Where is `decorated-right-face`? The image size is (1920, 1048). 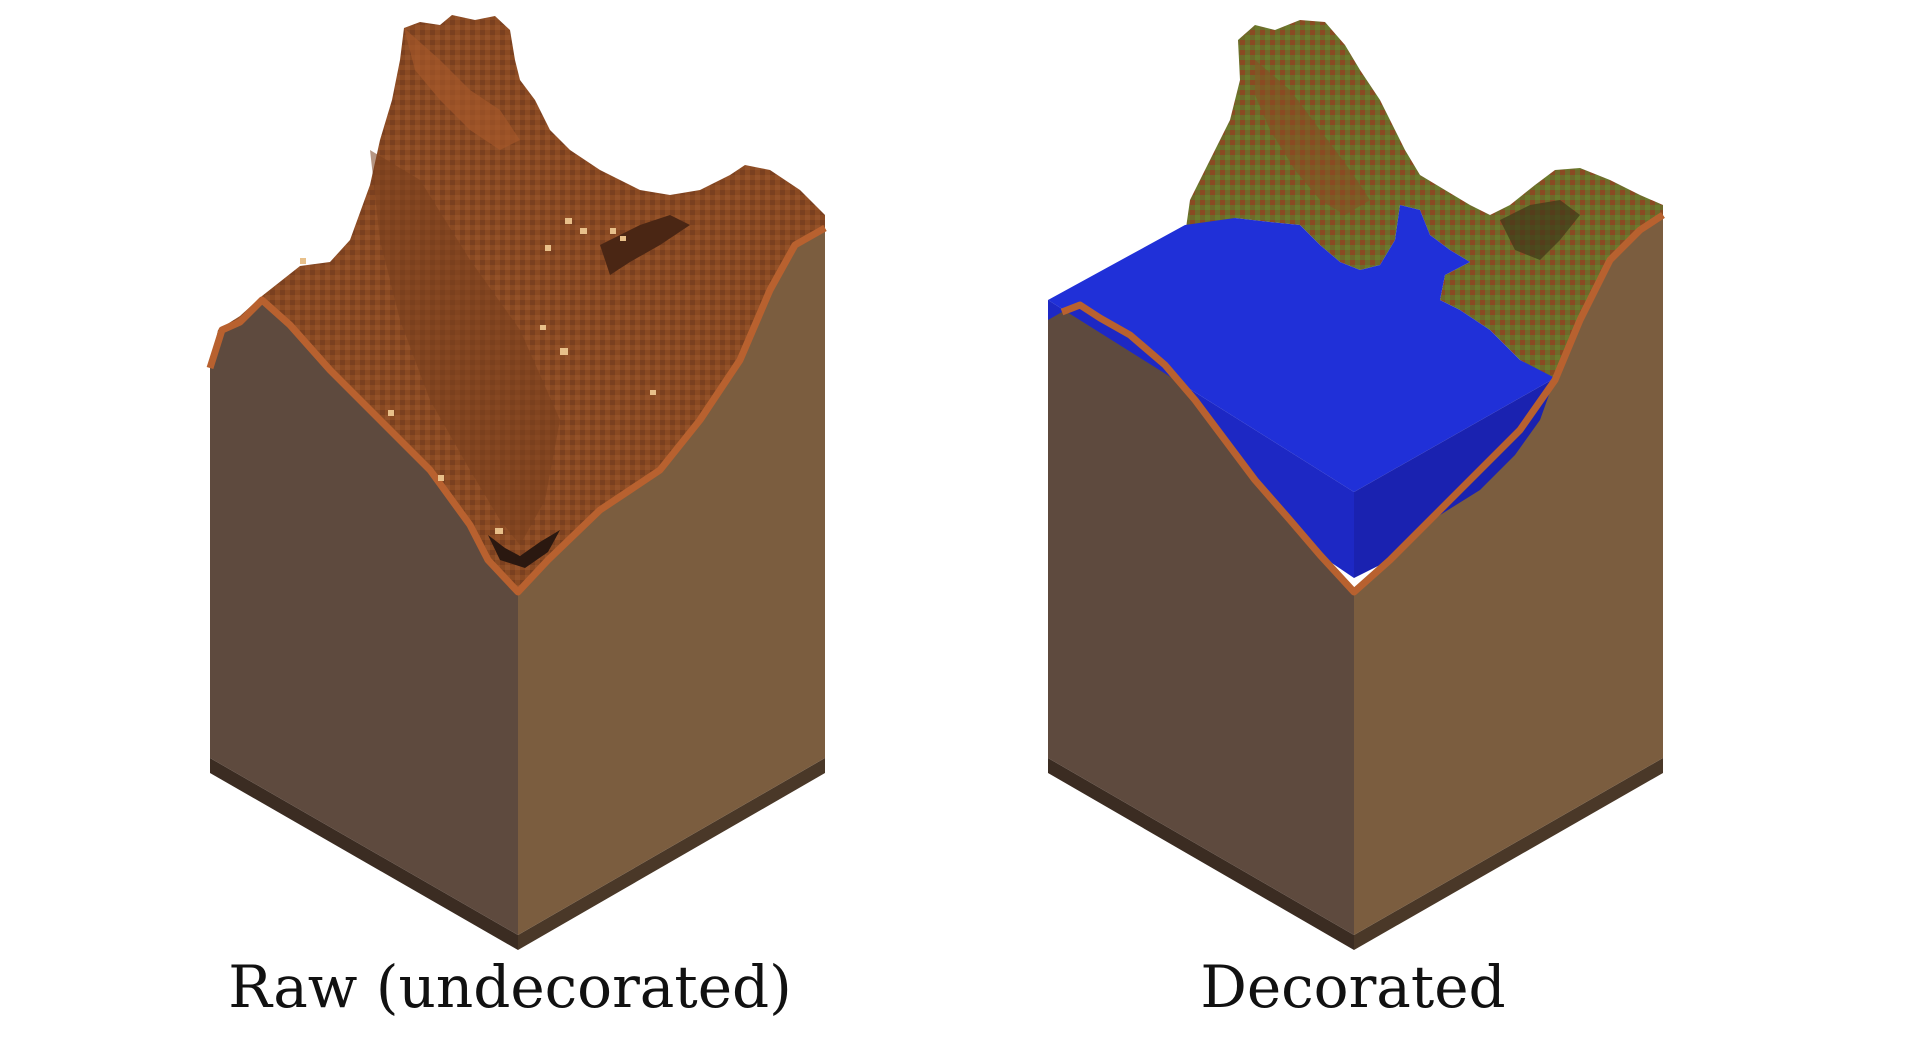
decorated-right-face is located at coordinates (1508, 575).